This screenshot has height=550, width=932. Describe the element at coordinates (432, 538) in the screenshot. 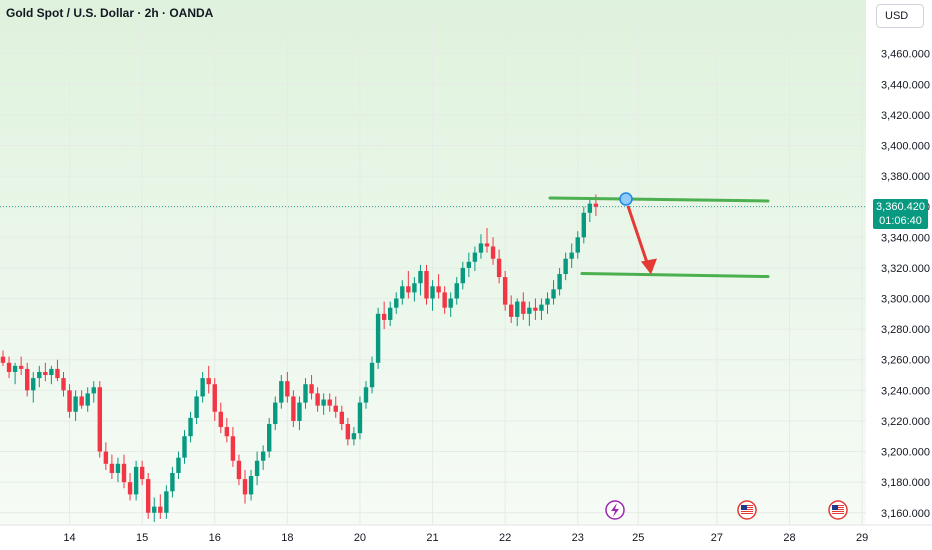

I see `x-tick-label: 21` at that location.